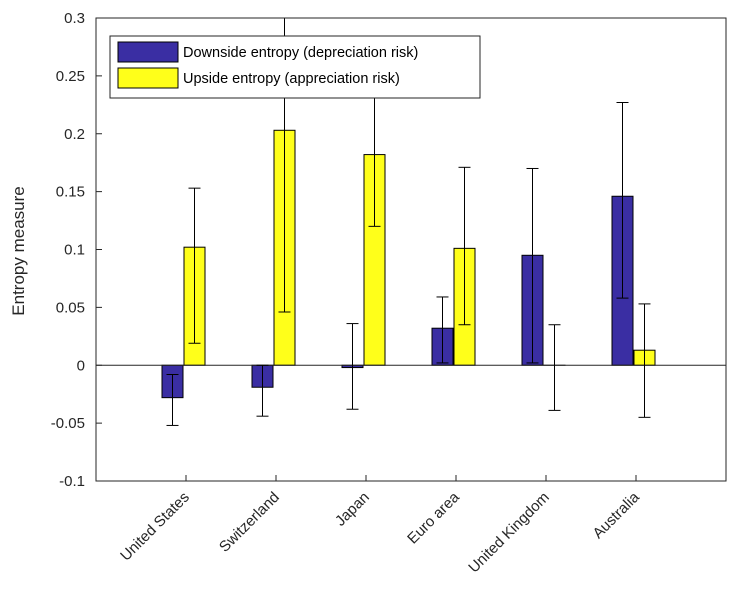 The height and width of the screenshot is (599, 741). I want to click on x-tick-label: United Kingdom, so click(508, 532).